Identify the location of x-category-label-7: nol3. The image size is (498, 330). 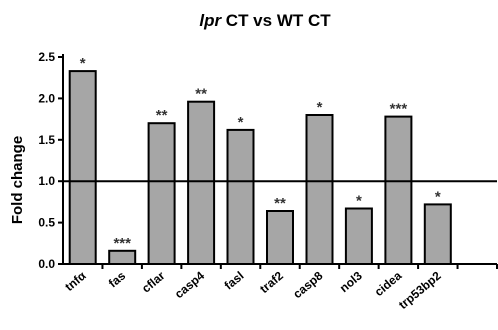
(351, 281).